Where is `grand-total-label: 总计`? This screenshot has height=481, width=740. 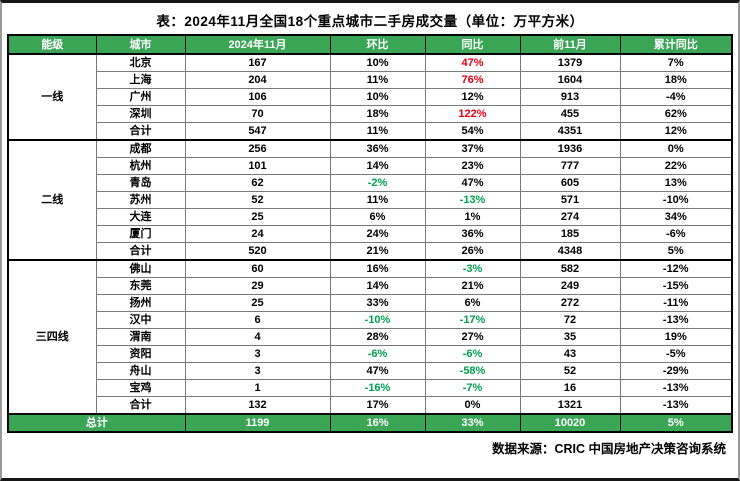 grand-total-label: 总计 is located at coordinates (96, 423).